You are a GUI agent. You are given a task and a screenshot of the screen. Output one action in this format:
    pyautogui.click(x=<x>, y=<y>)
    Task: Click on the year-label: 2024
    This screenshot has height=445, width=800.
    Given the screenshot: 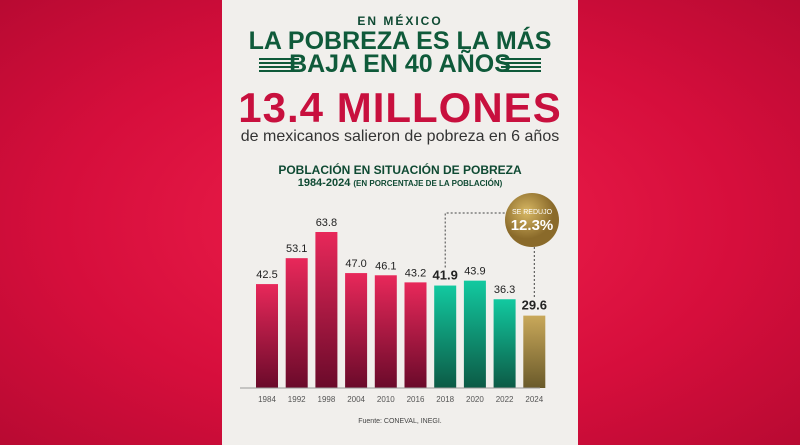 What is the action you would take?
    pyautogui.click(x=534, y=399)
    